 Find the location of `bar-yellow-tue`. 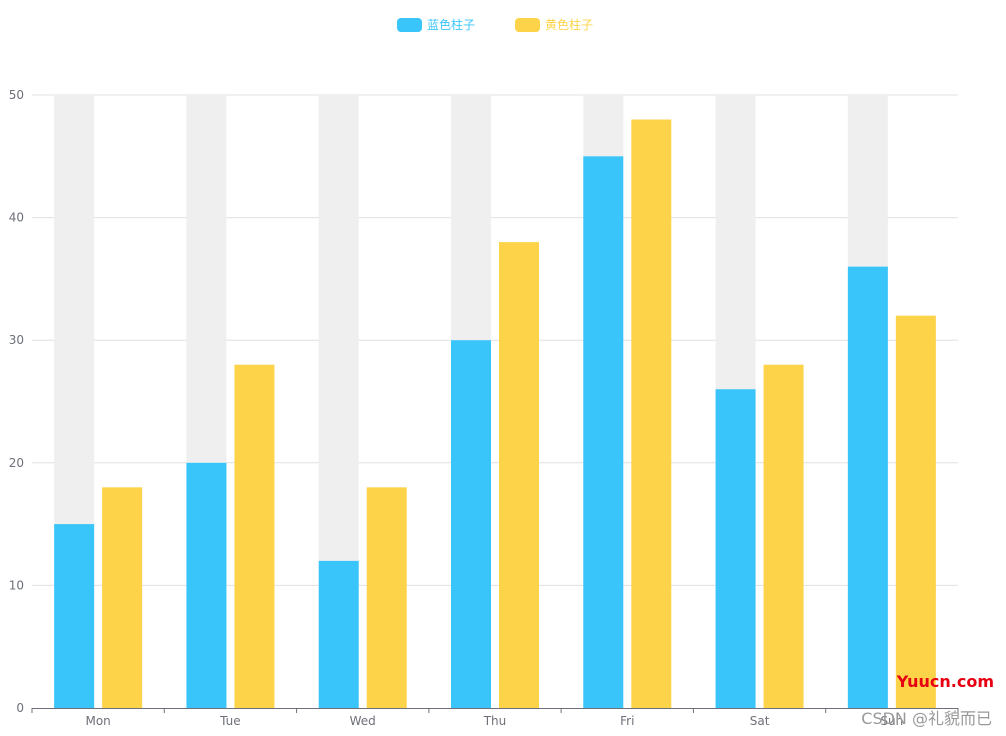

bar-yellow-tue is located at coordinates (254, 536).